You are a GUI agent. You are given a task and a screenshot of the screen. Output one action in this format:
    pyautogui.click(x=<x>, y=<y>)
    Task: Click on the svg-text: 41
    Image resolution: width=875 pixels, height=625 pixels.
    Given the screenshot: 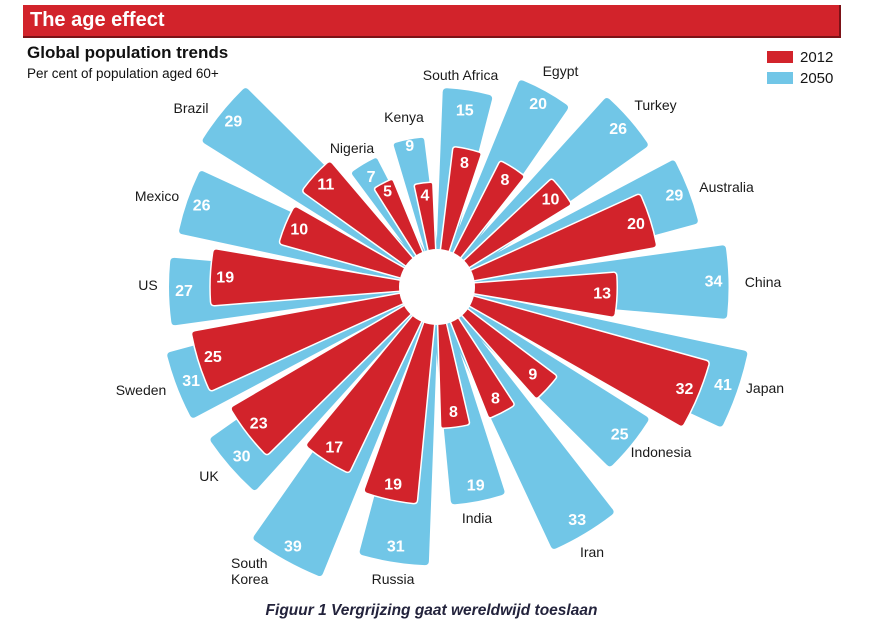 What is the action you would take?
    pyautogui.click(x=723, y=385)
    